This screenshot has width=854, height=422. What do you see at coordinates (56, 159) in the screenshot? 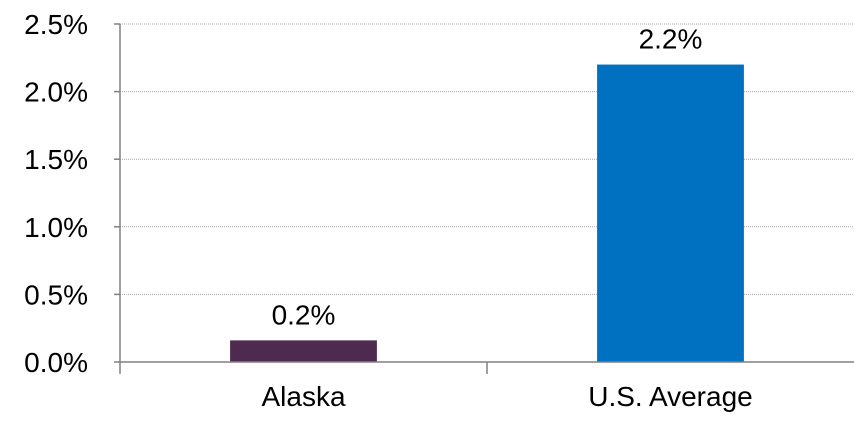
I see `y-tick-label: 1.5%` at bounding box center [56, 159].